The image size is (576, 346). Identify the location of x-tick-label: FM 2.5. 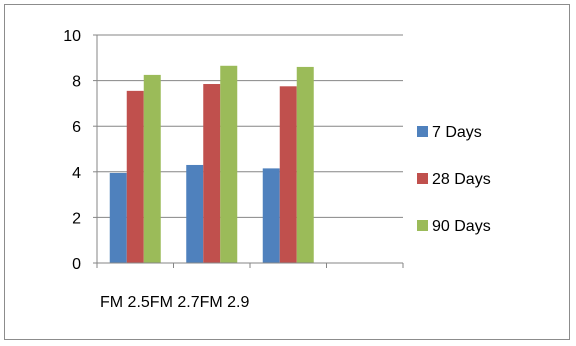
(125, 302).